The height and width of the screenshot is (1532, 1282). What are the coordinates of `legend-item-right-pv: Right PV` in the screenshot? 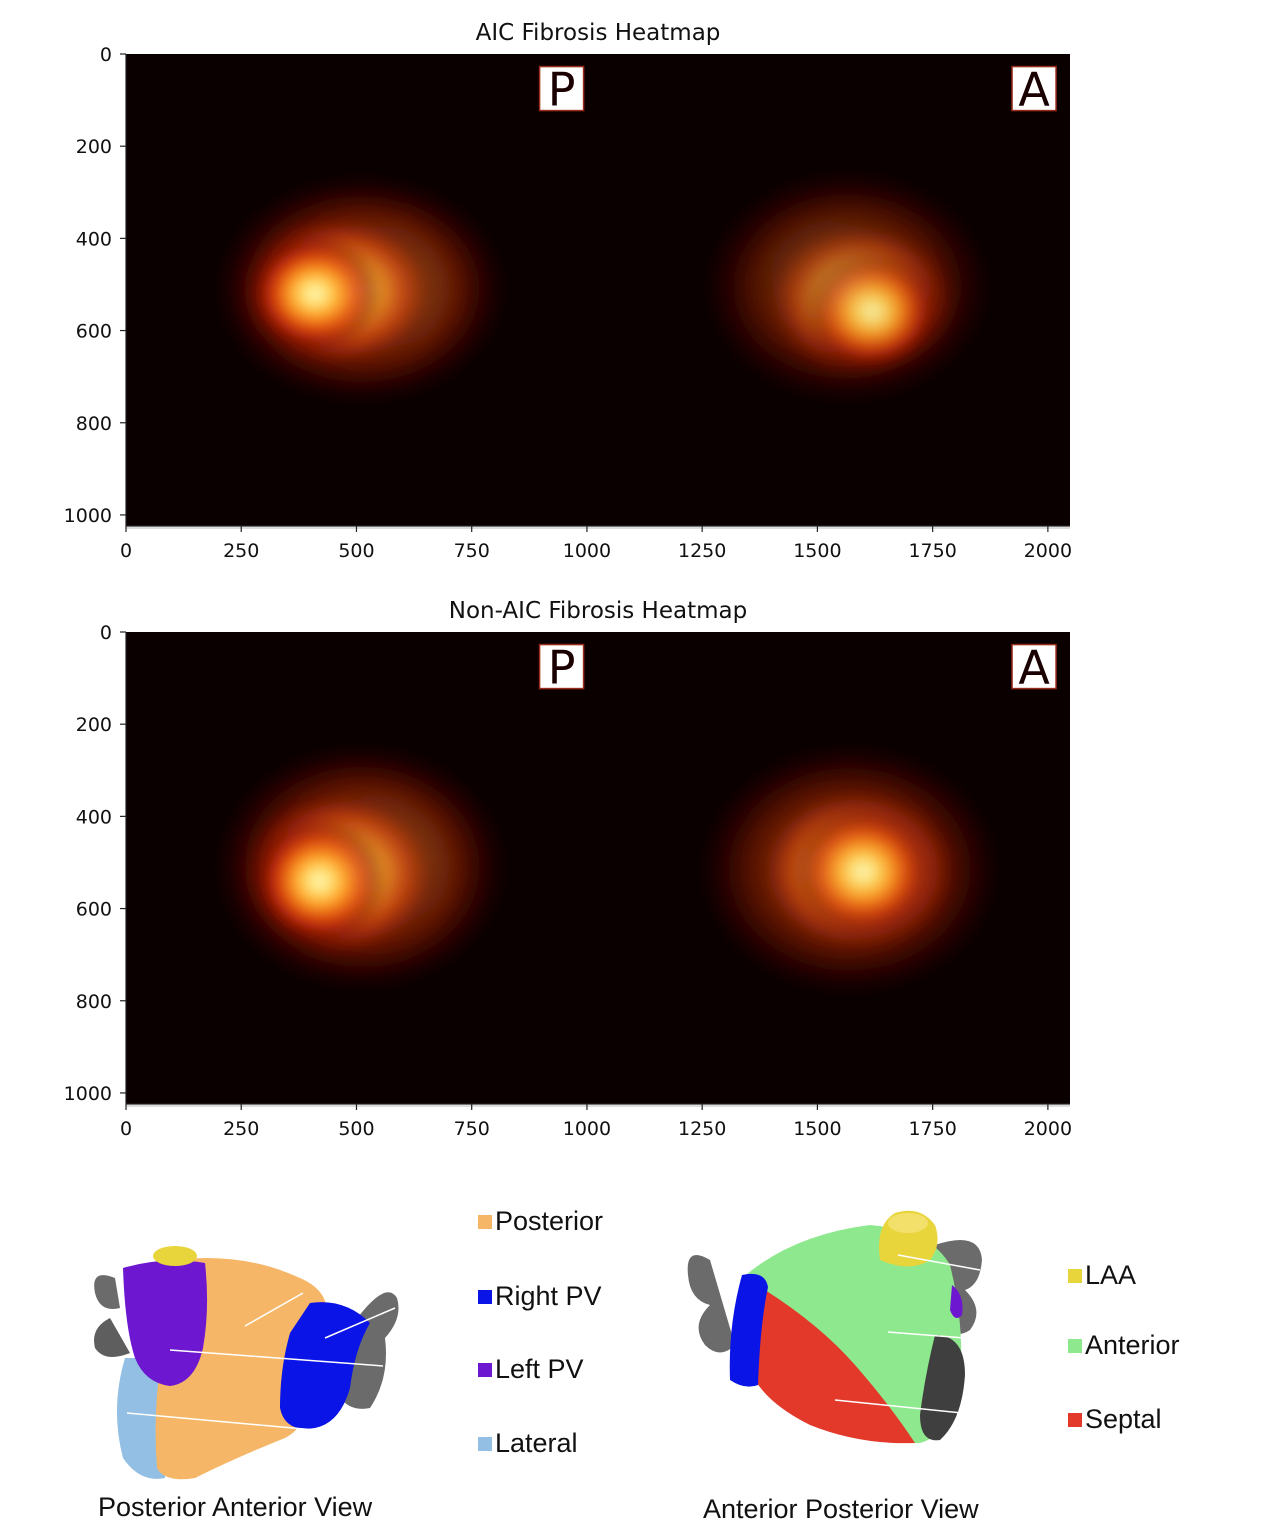 It's located at (540, 1296).